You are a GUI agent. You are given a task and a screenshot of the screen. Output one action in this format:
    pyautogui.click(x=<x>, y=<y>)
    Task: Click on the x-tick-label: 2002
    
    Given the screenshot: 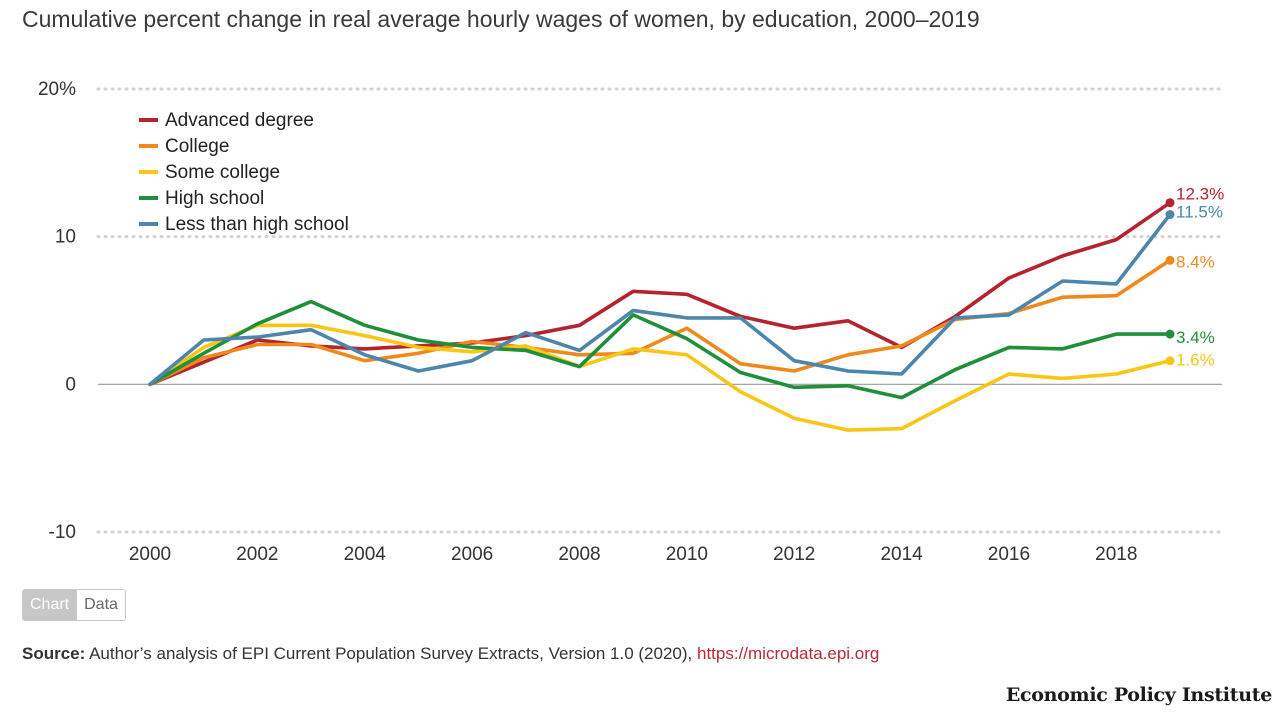 What is the action you would take?
    pyautogui.click(x=257, y=554)
    